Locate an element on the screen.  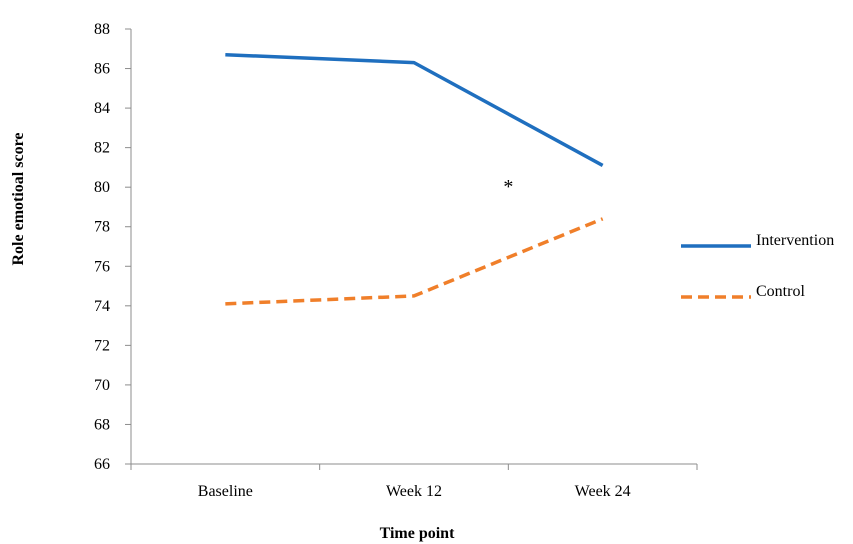
y-tick-label: 84 is located at coordinates (102, 108).